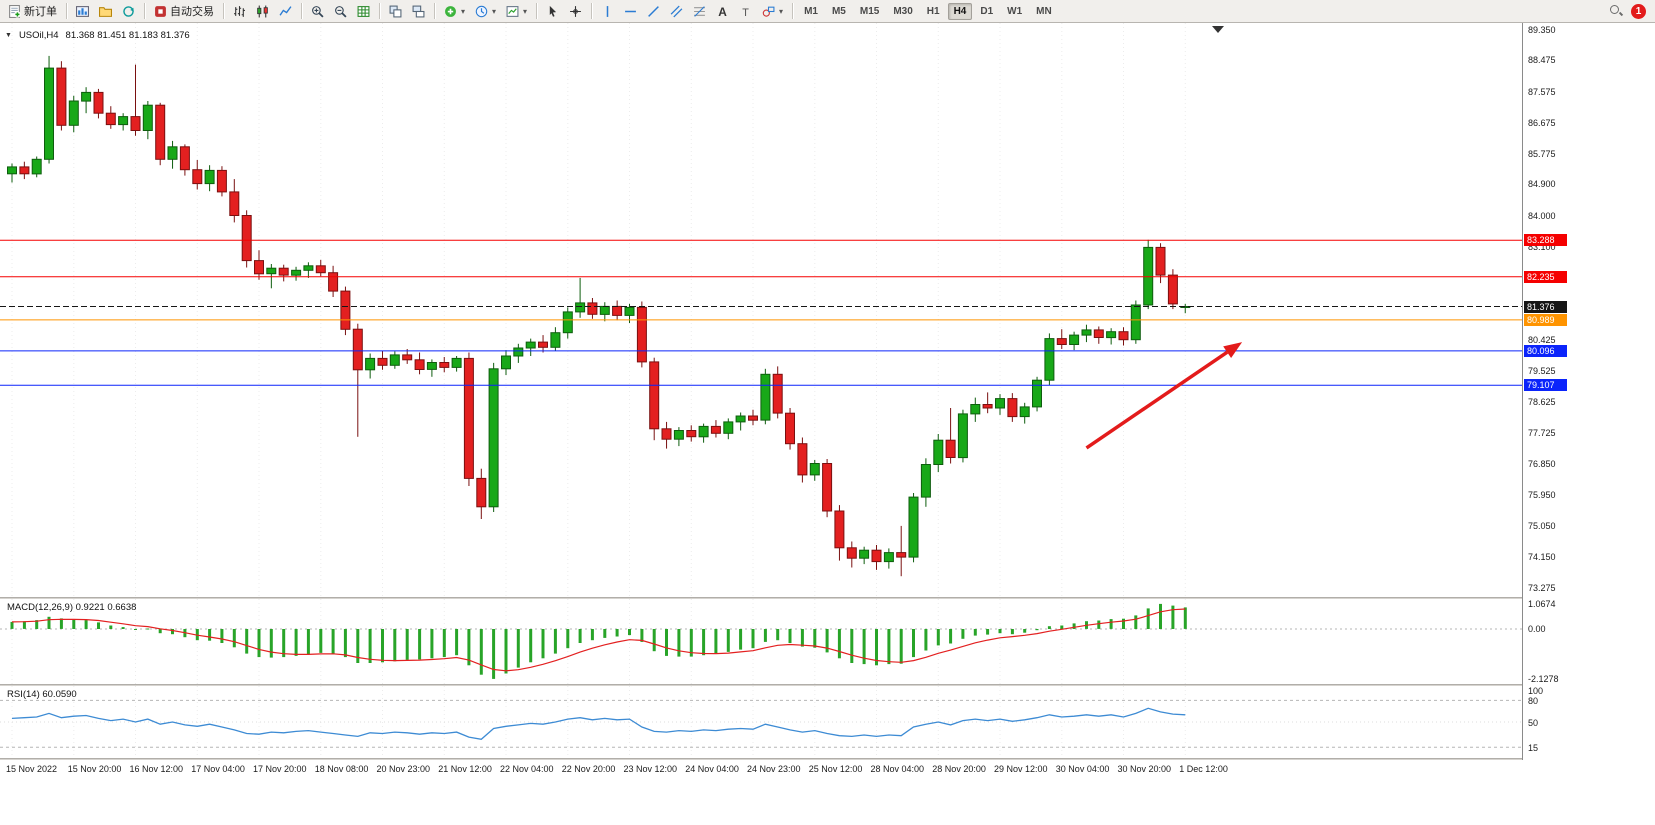 The height and width of the screenshot is (825, 1655). I want to click on time-tick-label: 30 Nov 04:00, so click(1082, 769).